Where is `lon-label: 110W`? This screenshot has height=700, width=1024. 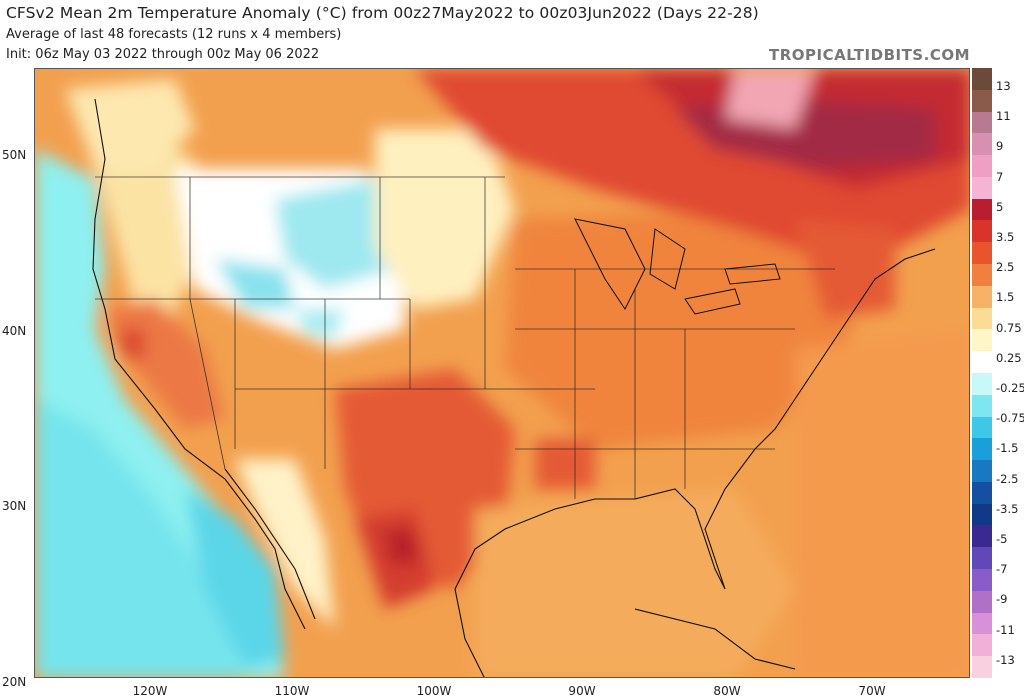 lon-label: 110W is located at coordinates (292, 691).